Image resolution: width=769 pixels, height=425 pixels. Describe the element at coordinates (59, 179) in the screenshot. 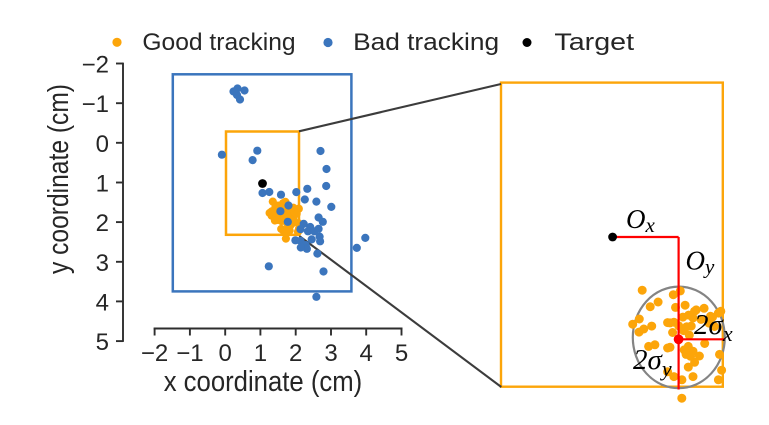

I see `svg-text: y coordinate (cm)` at that location.